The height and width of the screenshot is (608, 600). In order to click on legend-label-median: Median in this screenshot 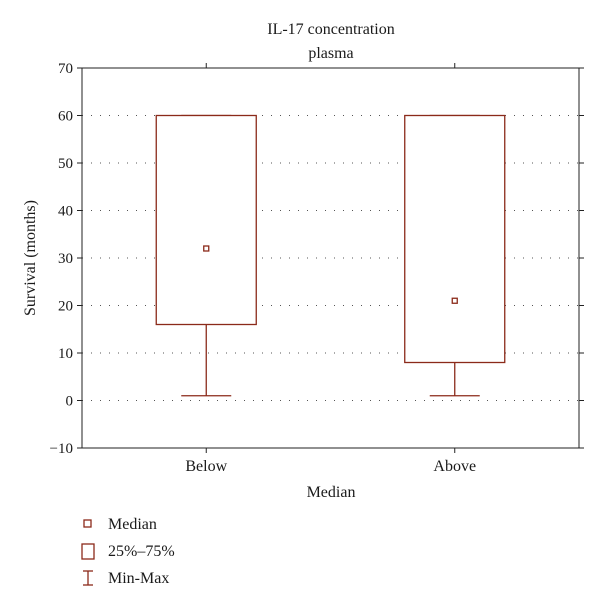, I will do `click(132, 524)`.